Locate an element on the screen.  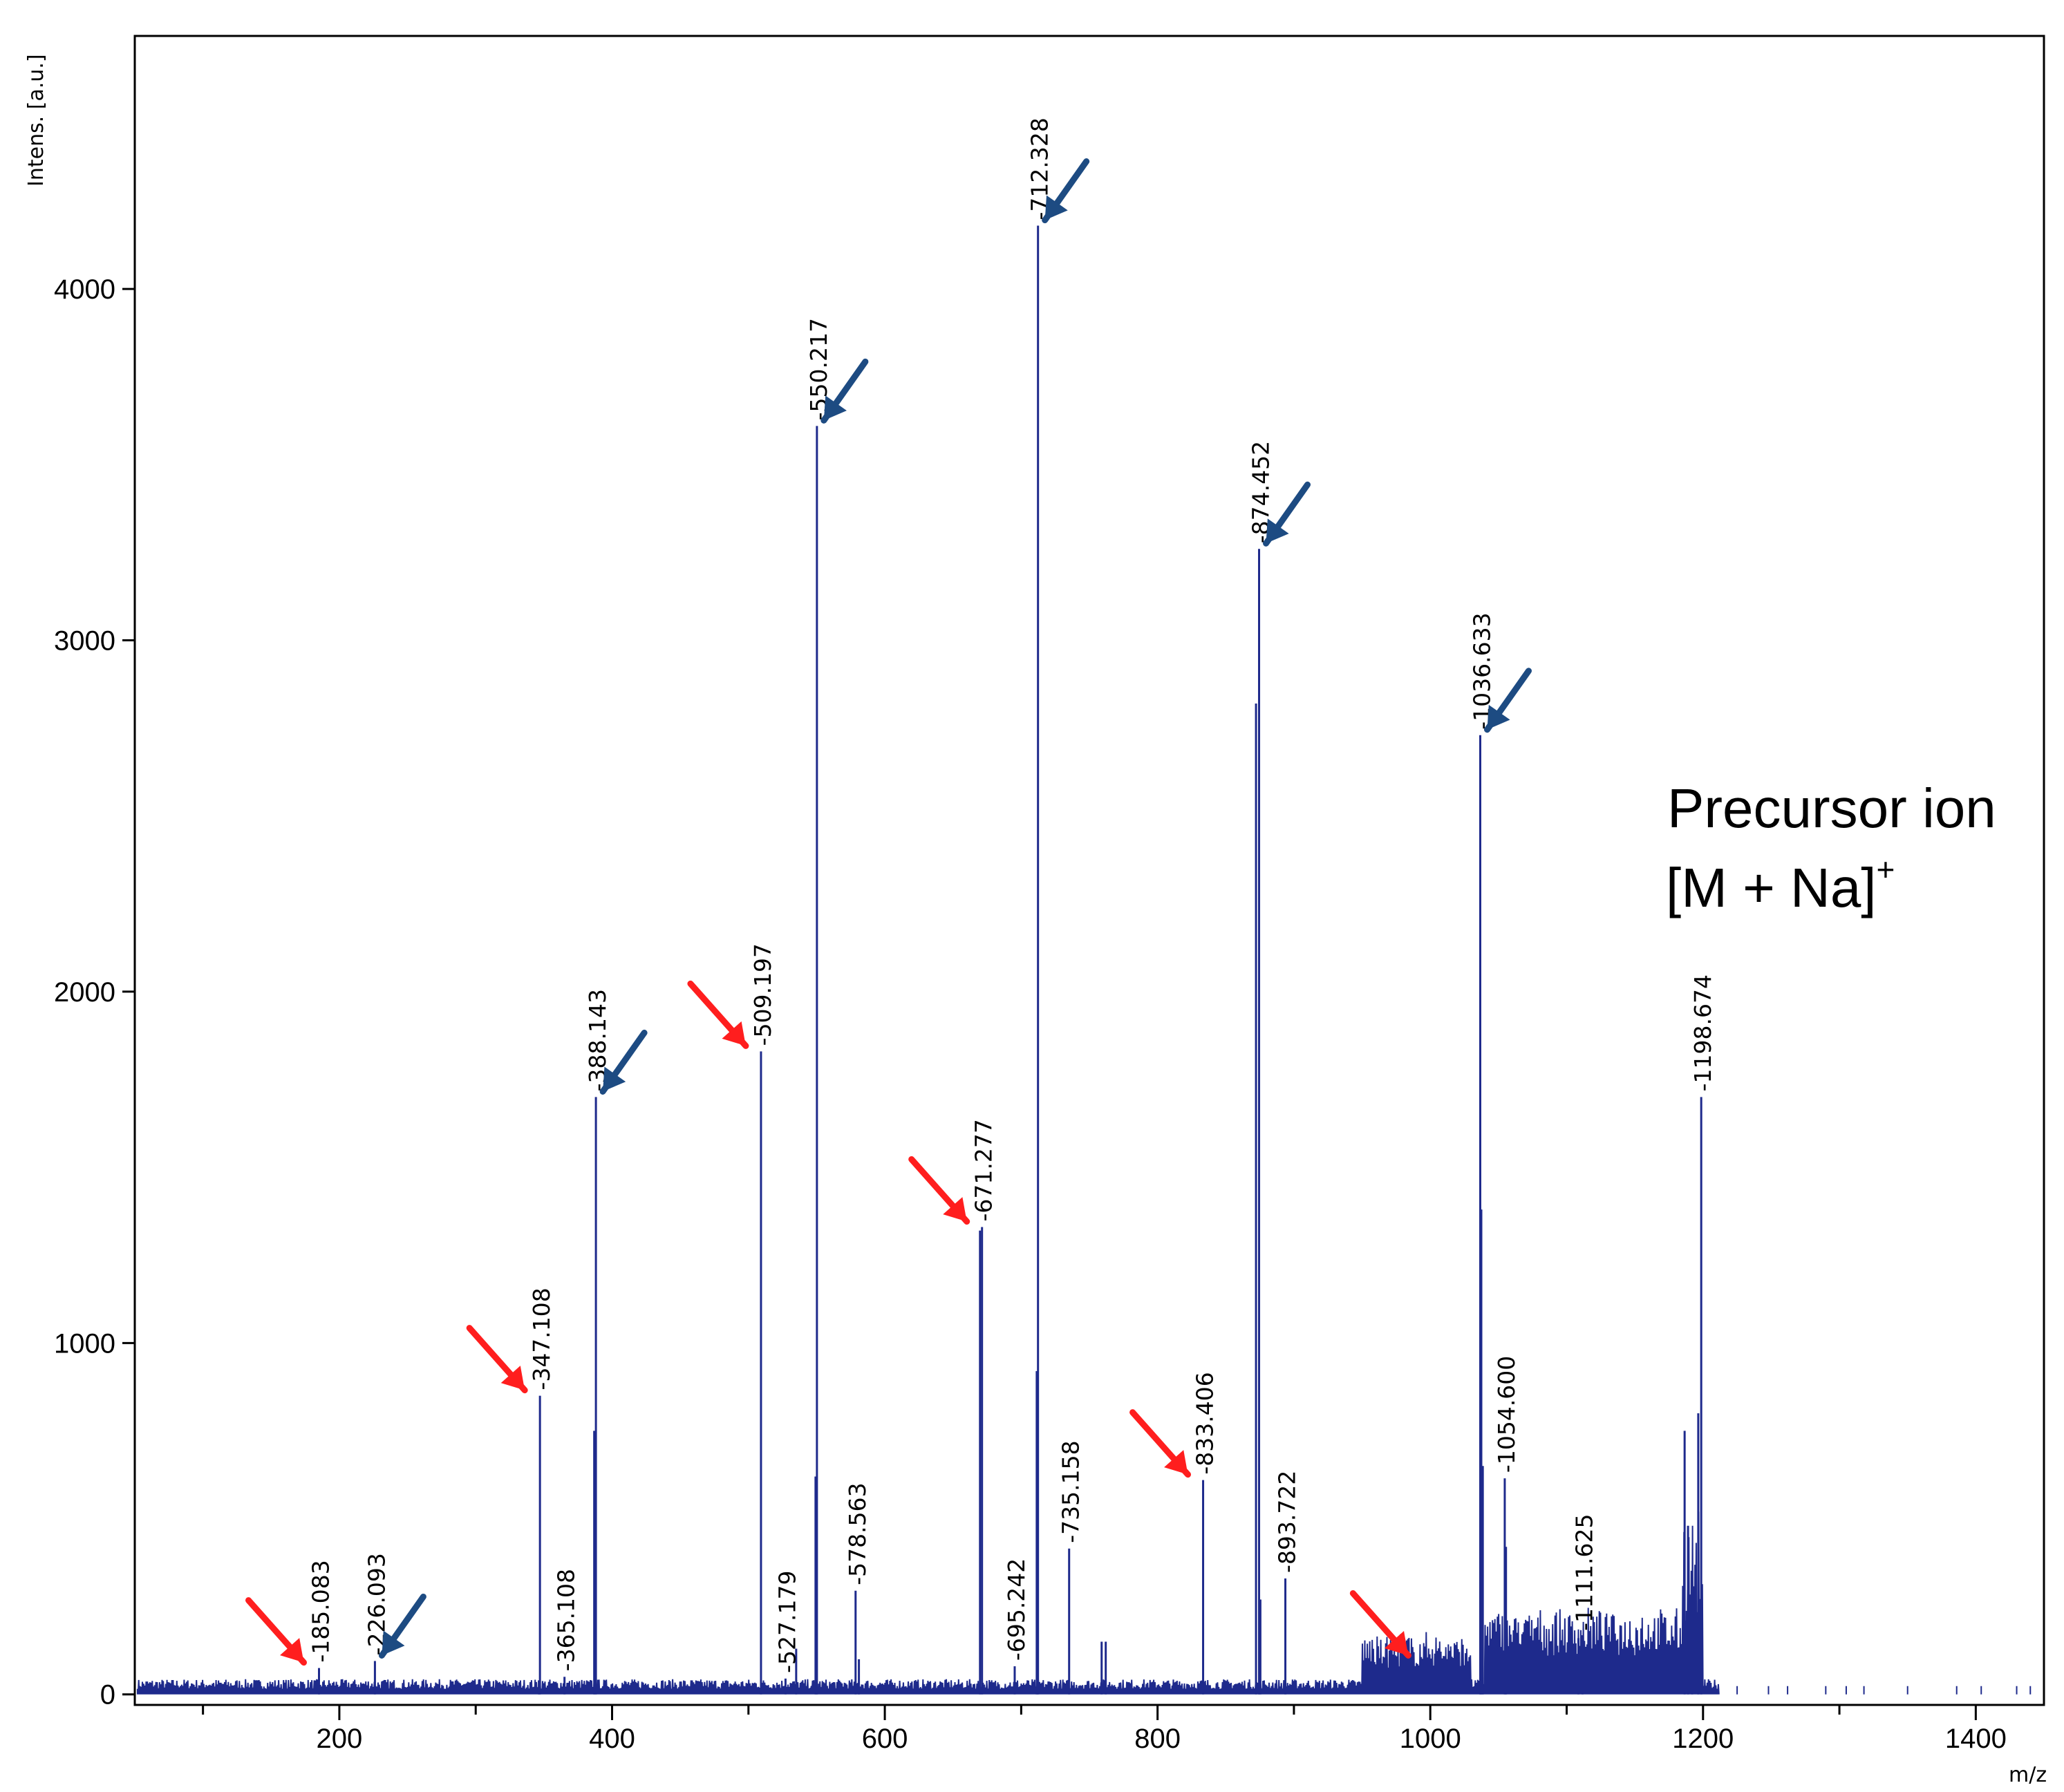
x-axis-label: m/z is located at coordinates (2028, 1775).